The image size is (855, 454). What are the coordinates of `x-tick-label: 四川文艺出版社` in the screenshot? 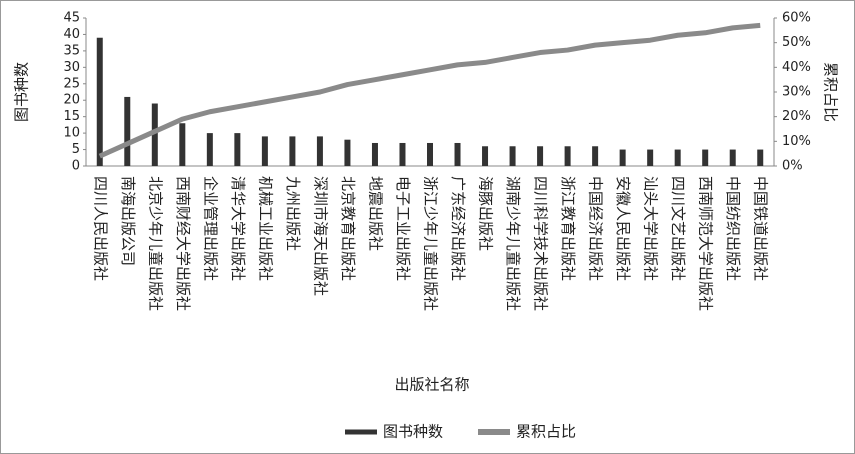 It's located at (678, 228).